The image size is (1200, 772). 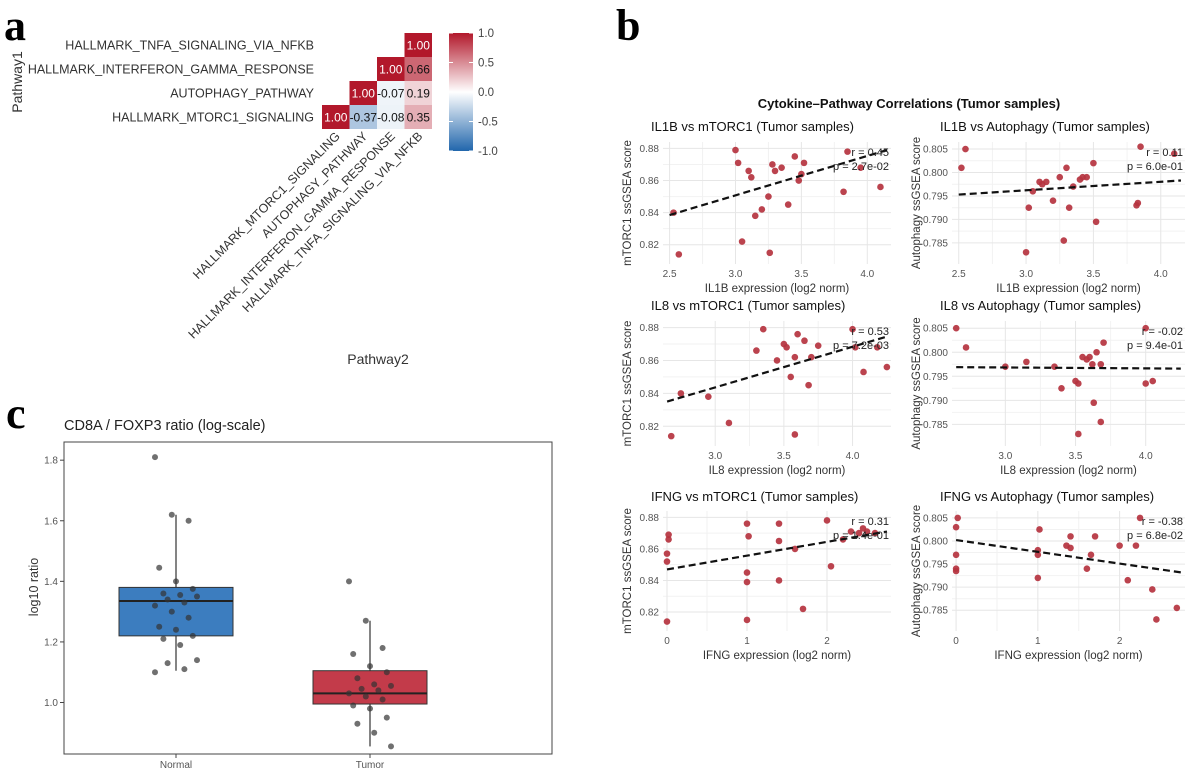 I want to click on facet-title: IFNG vs mTORC1 (Tumor samples), so click(x=754, y=496).